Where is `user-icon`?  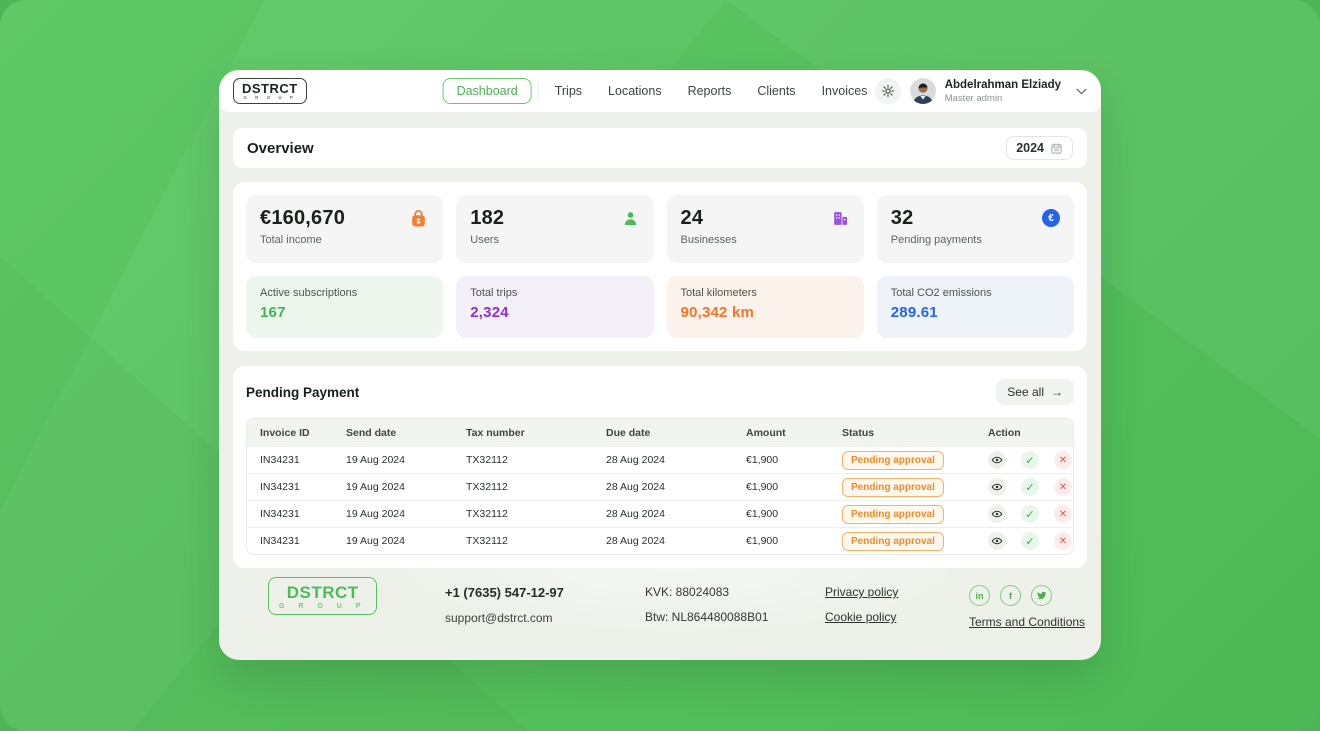
user-icon is located at coordinates (630, 230).